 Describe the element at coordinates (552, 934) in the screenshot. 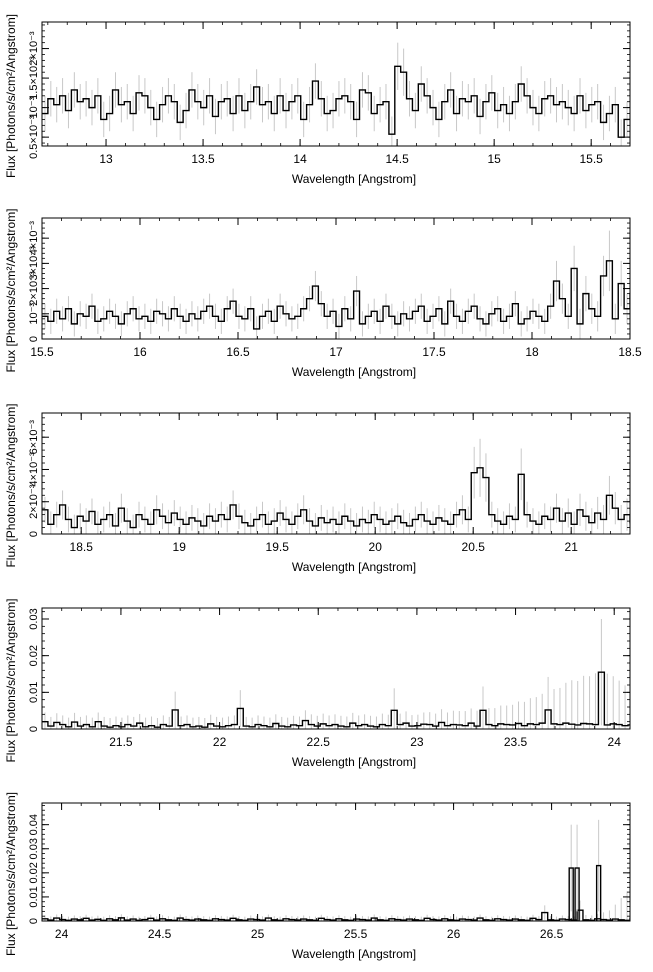

I see `x-tick-label: 26.5` at that location.